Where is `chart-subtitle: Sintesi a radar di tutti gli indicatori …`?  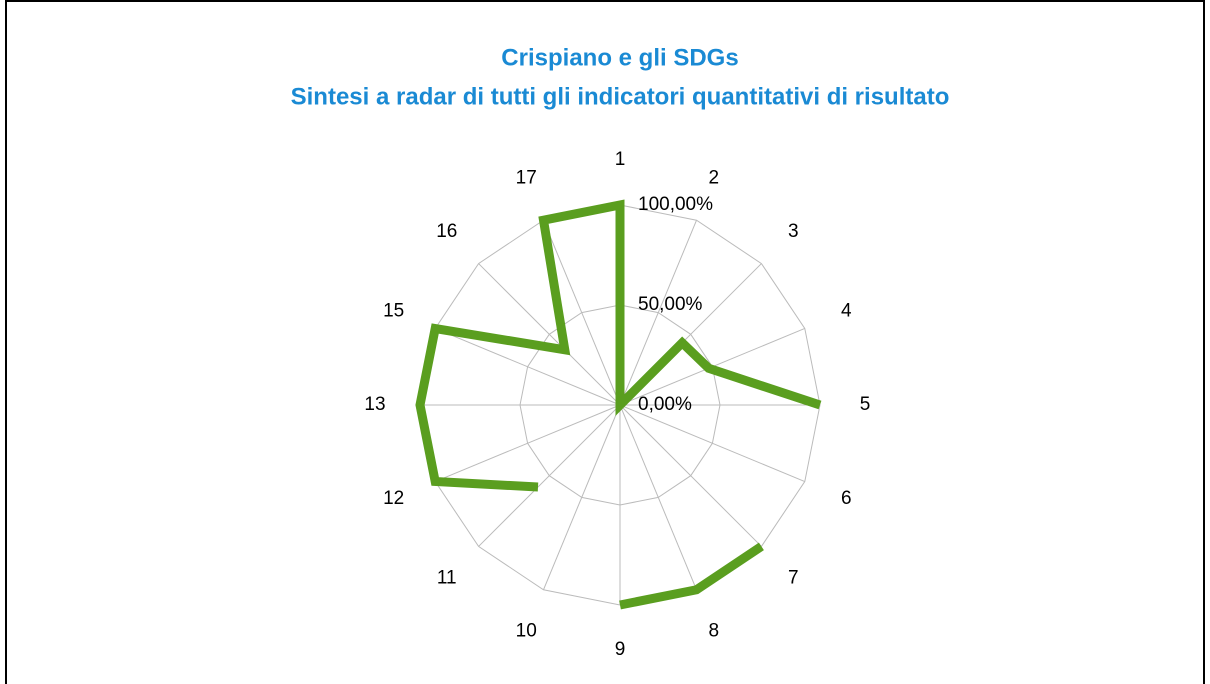 chart-subtitle: Sintesi a radar di tutti gli indicatori … is located at coordinates (620, 96).